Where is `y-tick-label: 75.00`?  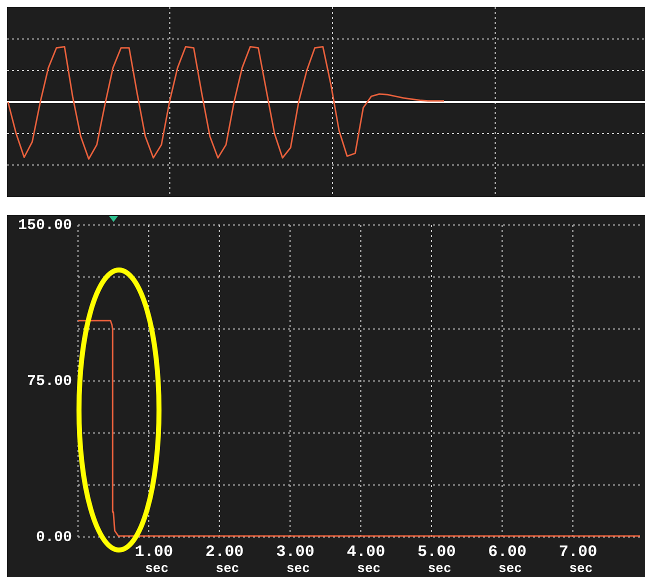
y-tick-label: 75.00 is located at coordinates (49, 381).